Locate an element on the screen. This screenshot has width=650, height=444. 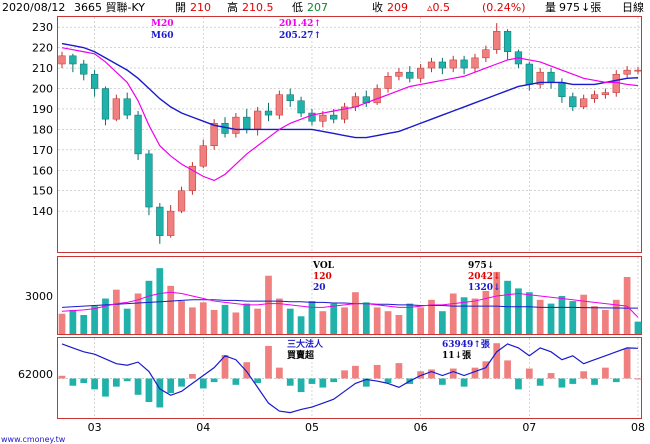
low-label: 低 is located at coordinates (297, 7).